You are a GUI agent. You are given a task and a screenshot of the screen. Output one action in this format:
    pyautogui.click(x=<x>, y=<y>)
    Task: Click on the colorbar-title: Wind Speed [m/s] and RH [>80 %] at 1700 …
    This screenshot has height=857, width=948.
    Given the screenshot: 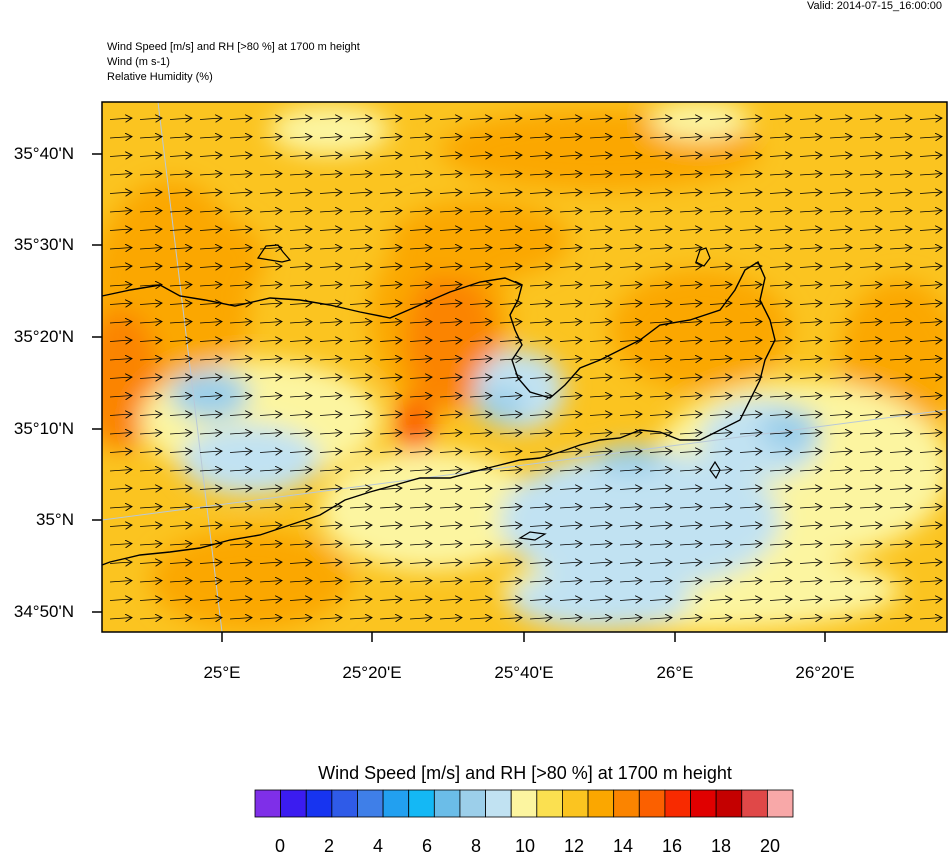 What is the action you would take?
    pyautogui.click(x=525, y=773)
    